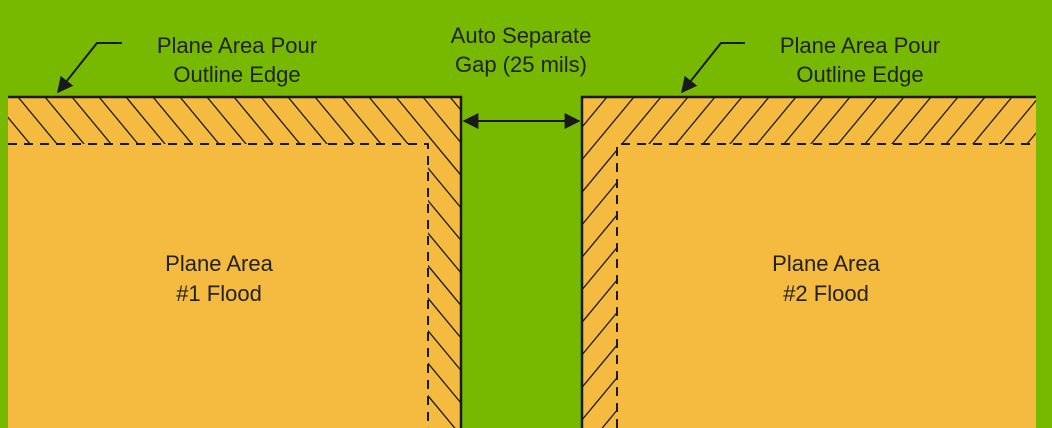 Image resolution: width=1052 pixels, height=428 pixels. Describe the element at coordinates (236, 74) in the screenshot. I see `left-edge-label-line-2: Outline Edge` at that location.